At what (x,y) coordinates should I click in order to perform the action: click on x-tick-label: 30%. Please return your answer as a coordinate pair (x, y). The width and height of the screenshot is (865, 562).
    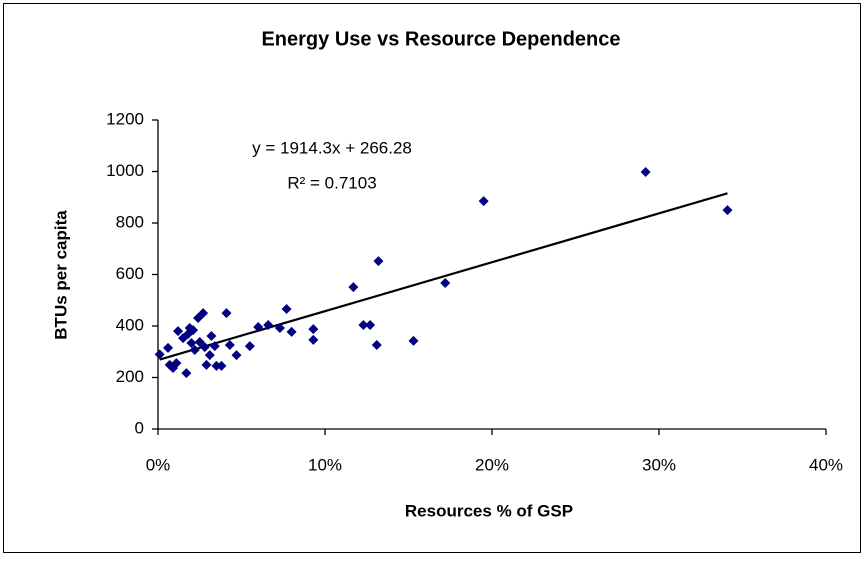
    Looking at the image, I should click on (659, 464).